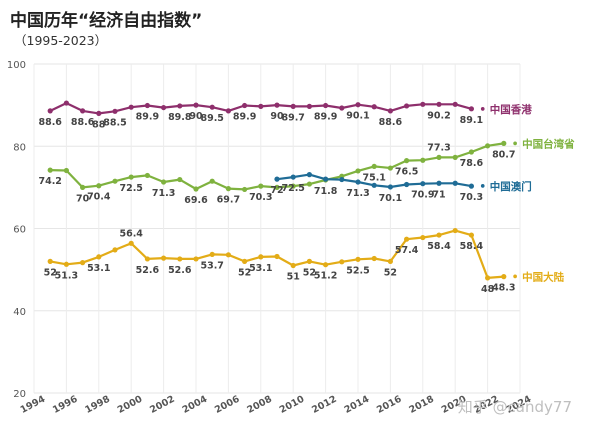 Image resolution: width=600 pixels, height=433 pixels. Describe the element at coordinates (326, 191) in the screenshot. I see `data-label: 71.8` at that location.